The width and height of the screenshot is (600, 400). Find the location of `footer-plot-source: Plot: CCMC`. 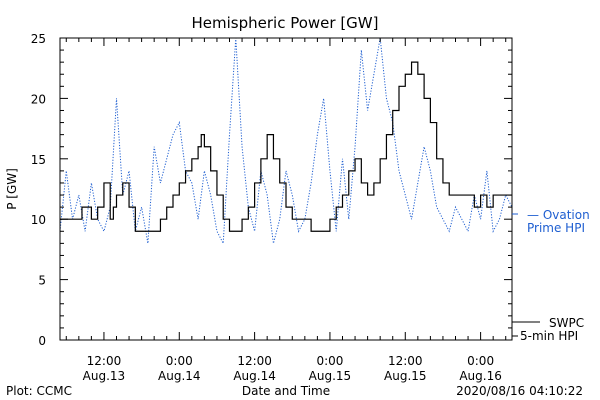

footer-plot-source: Plot: CCMC is located at coordinates (39, 391).